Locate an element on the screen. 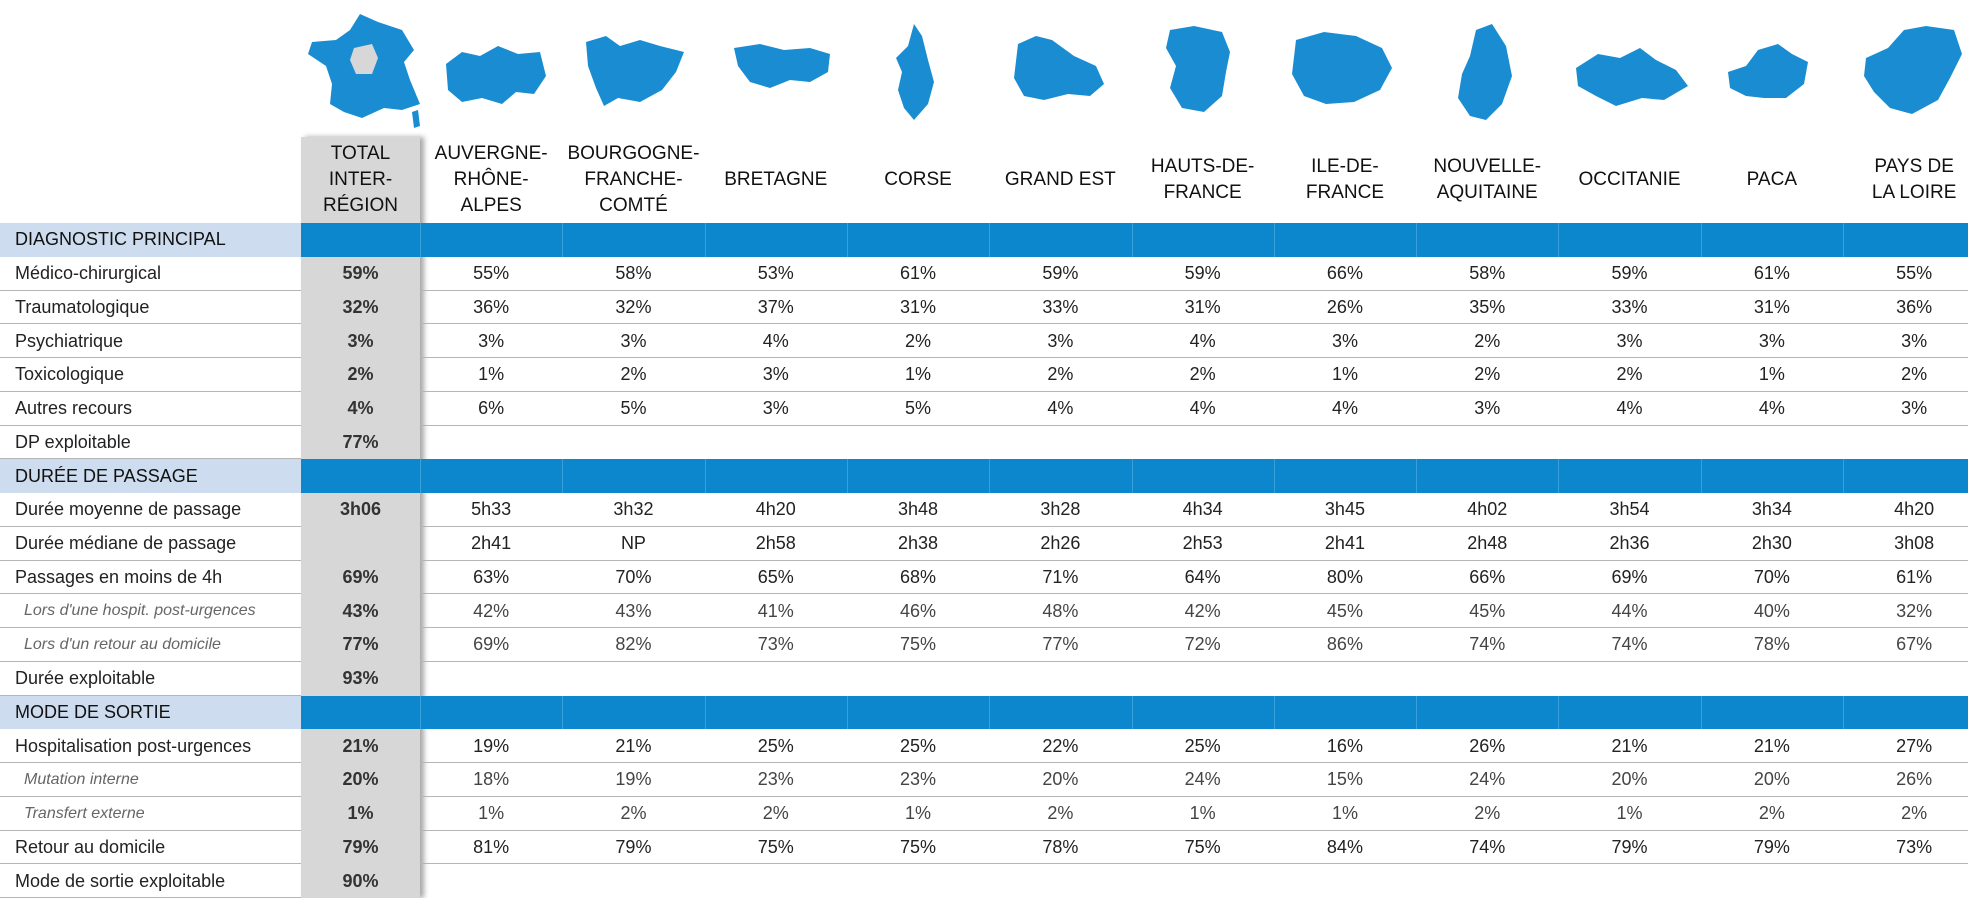  header-line: BRETAGNE is located at coordinates (776, 179).